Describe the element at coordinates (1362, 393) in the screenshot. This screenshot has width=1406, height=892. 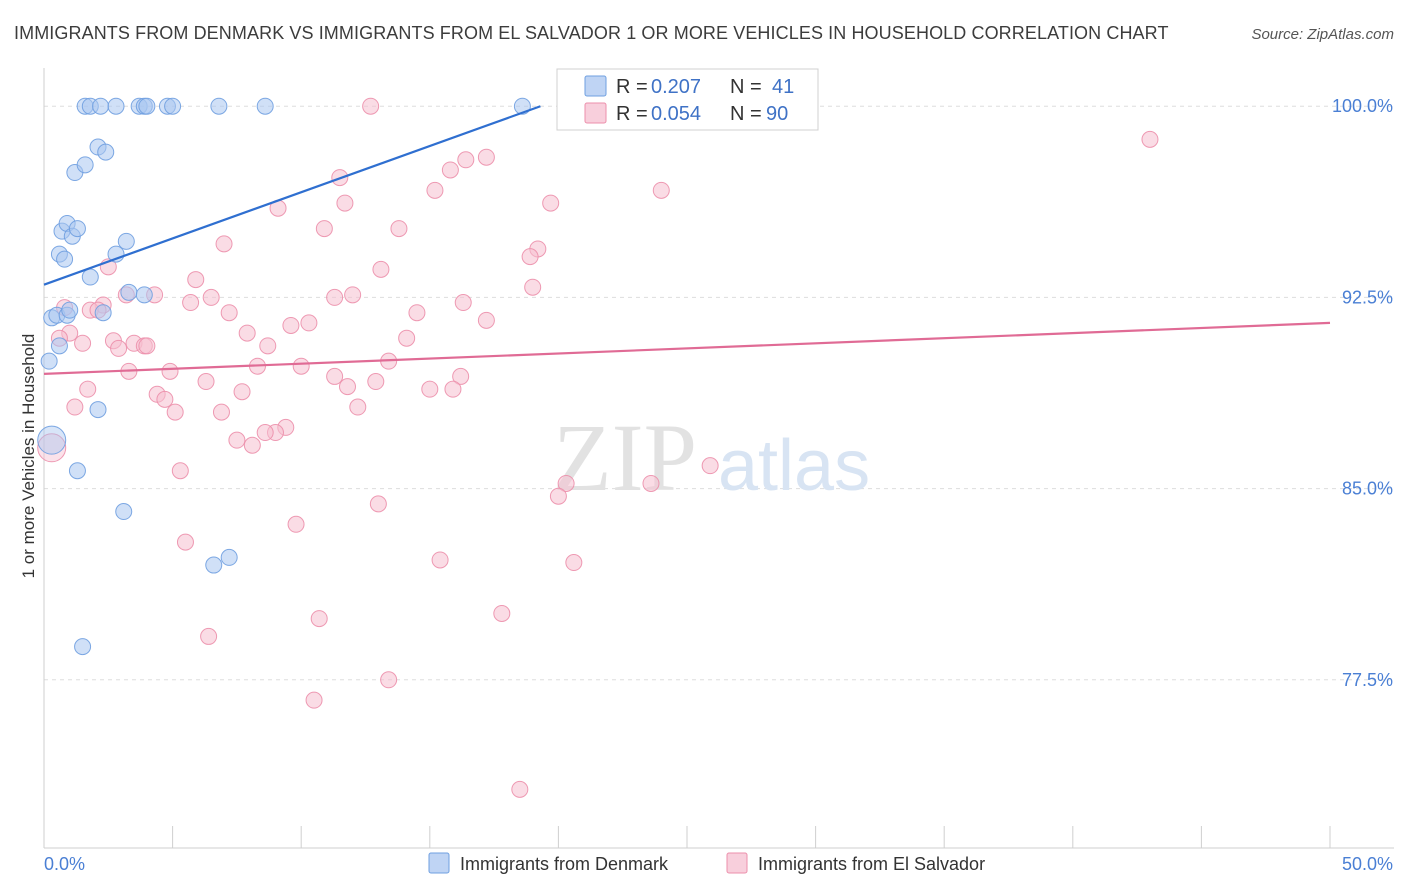
I see `y-tick-labels: 77.5% 85.0% 92.5% 100.0%` at that location.